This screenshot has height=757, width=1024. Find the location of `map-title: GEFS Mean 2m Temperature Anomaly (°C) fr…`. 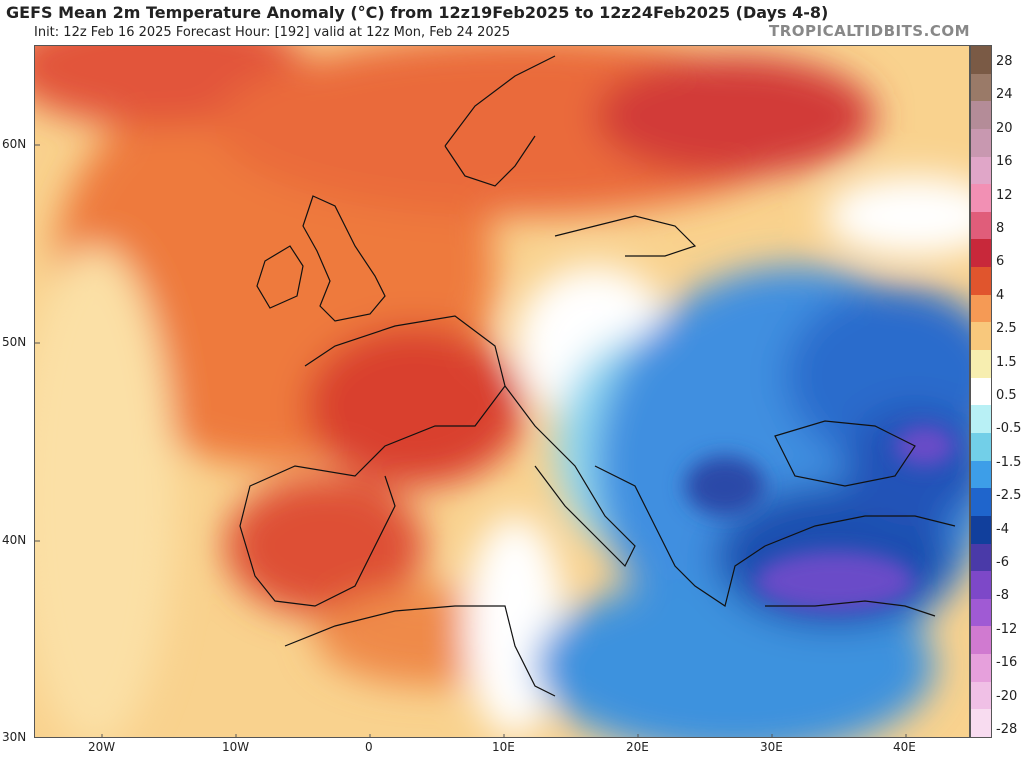

map-title: GEFS Mean 2m Temperature Anomaly (°C) fr… is located at coordinates (417, 12).